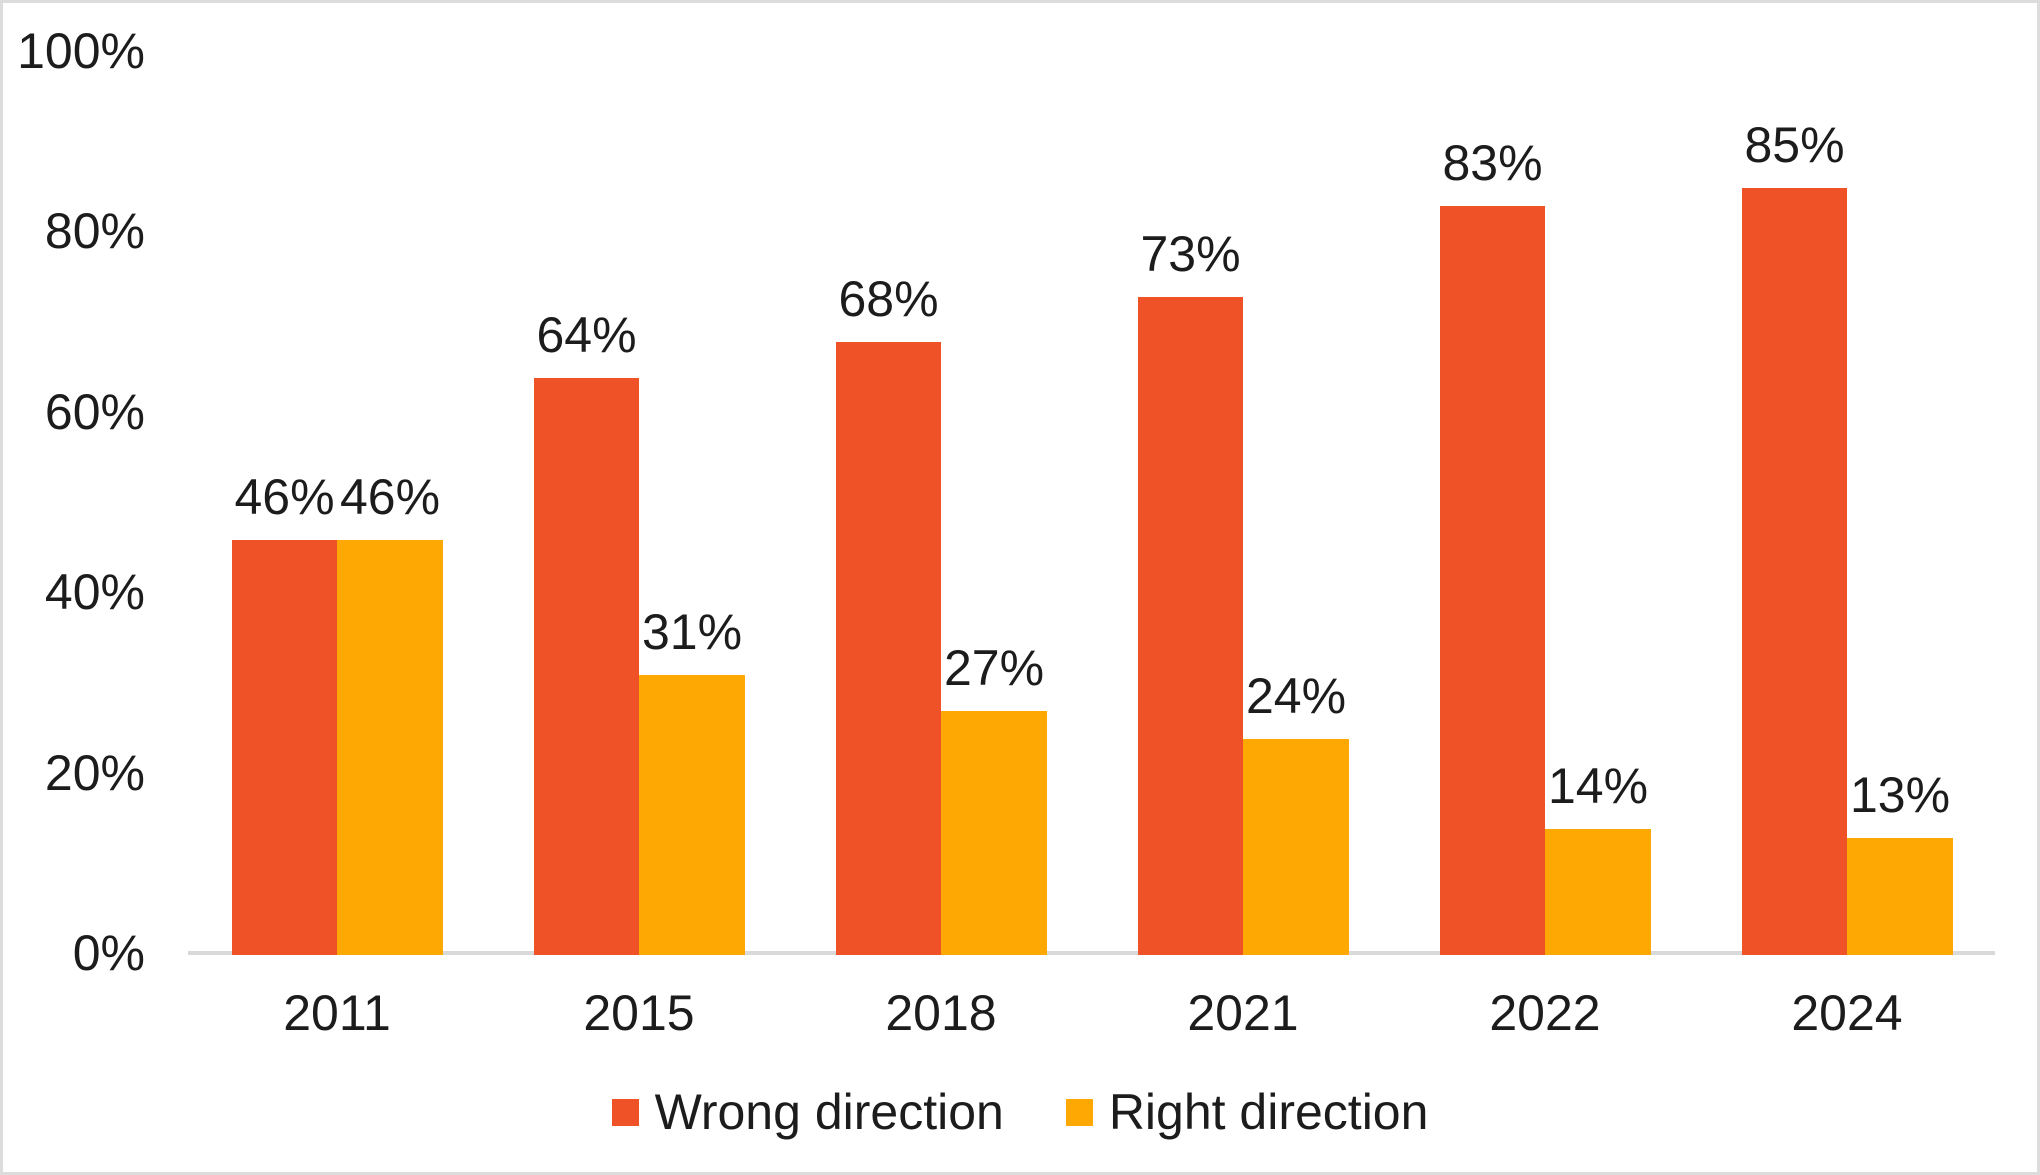  I want to click on x-axis-tick-label: 2024, so click(1847, 1013).